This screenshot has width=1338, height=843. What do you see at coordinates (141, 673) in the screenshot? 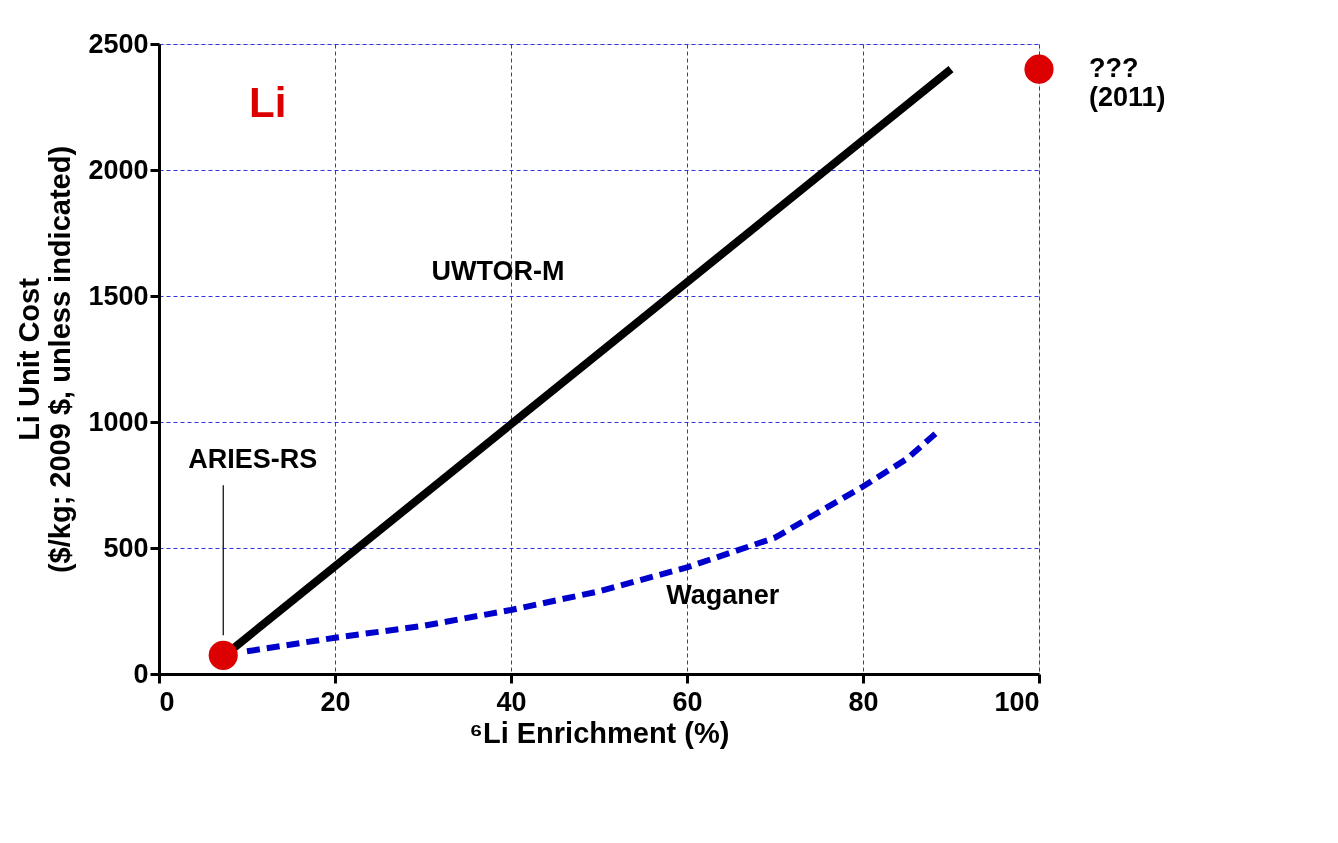
I see `y-tick-label: 0` at bounding box center [141, 673].